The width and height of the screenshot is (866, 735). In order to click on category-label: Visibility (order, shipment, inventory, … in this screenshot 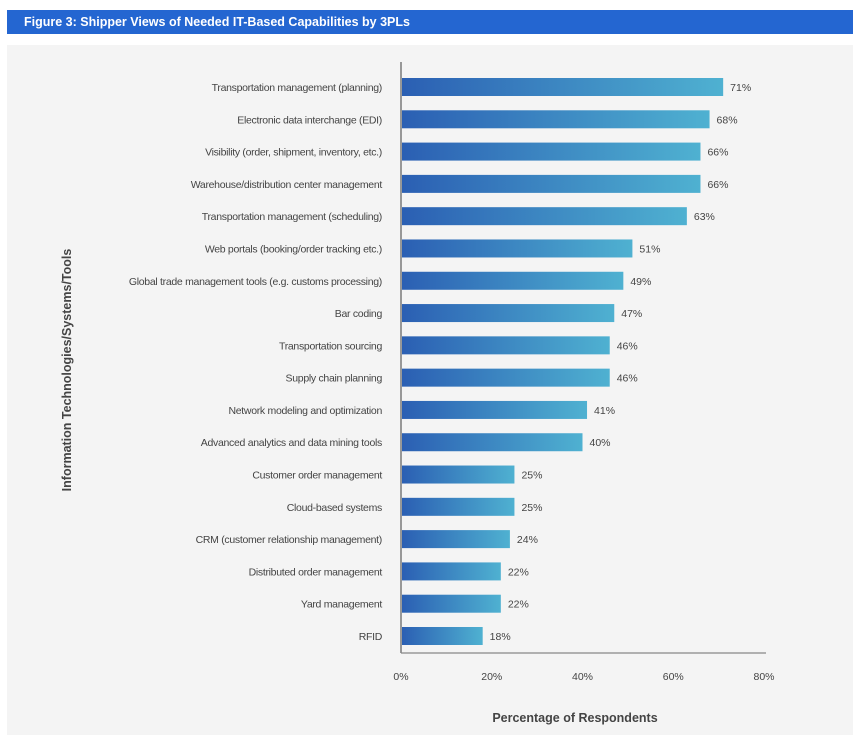, I will do `click(293, 153)`.